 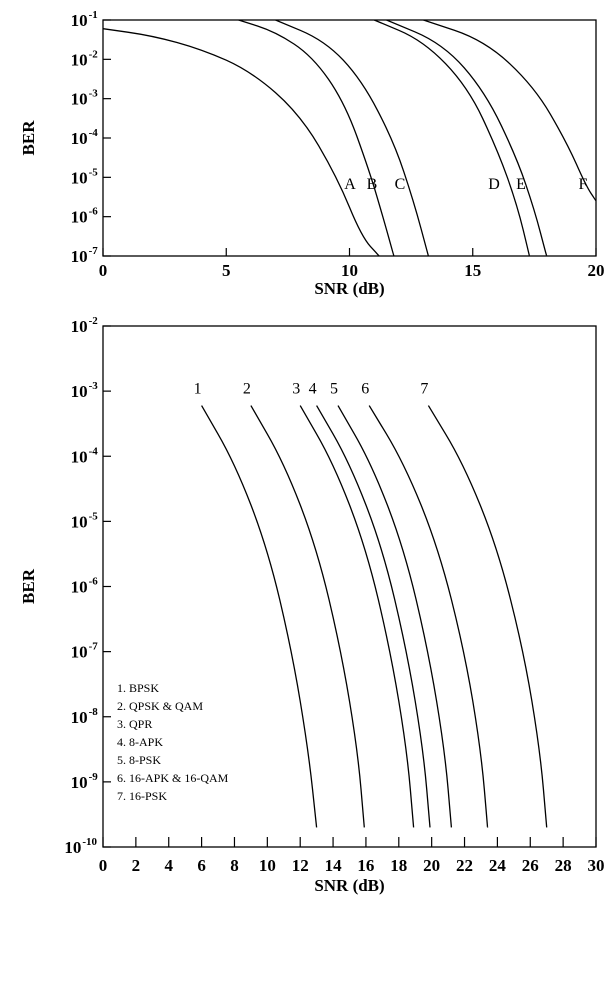 What do you see at coordinates (142, 796) in the screenshot?
I see `legend-entry: 7. 16-PSK` at bounding box center [142, 796].